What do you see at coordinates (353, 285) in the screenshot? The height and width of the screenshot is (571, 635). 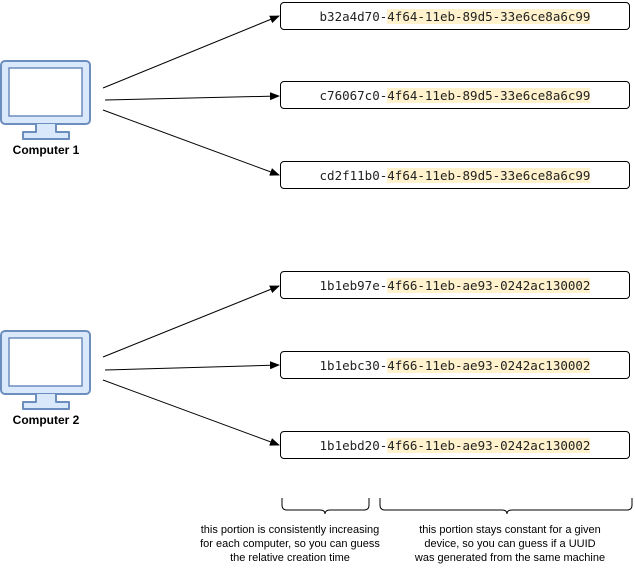 I see `uuid-prefix: 1b1eb97e-` at bounding box center [353, 285].